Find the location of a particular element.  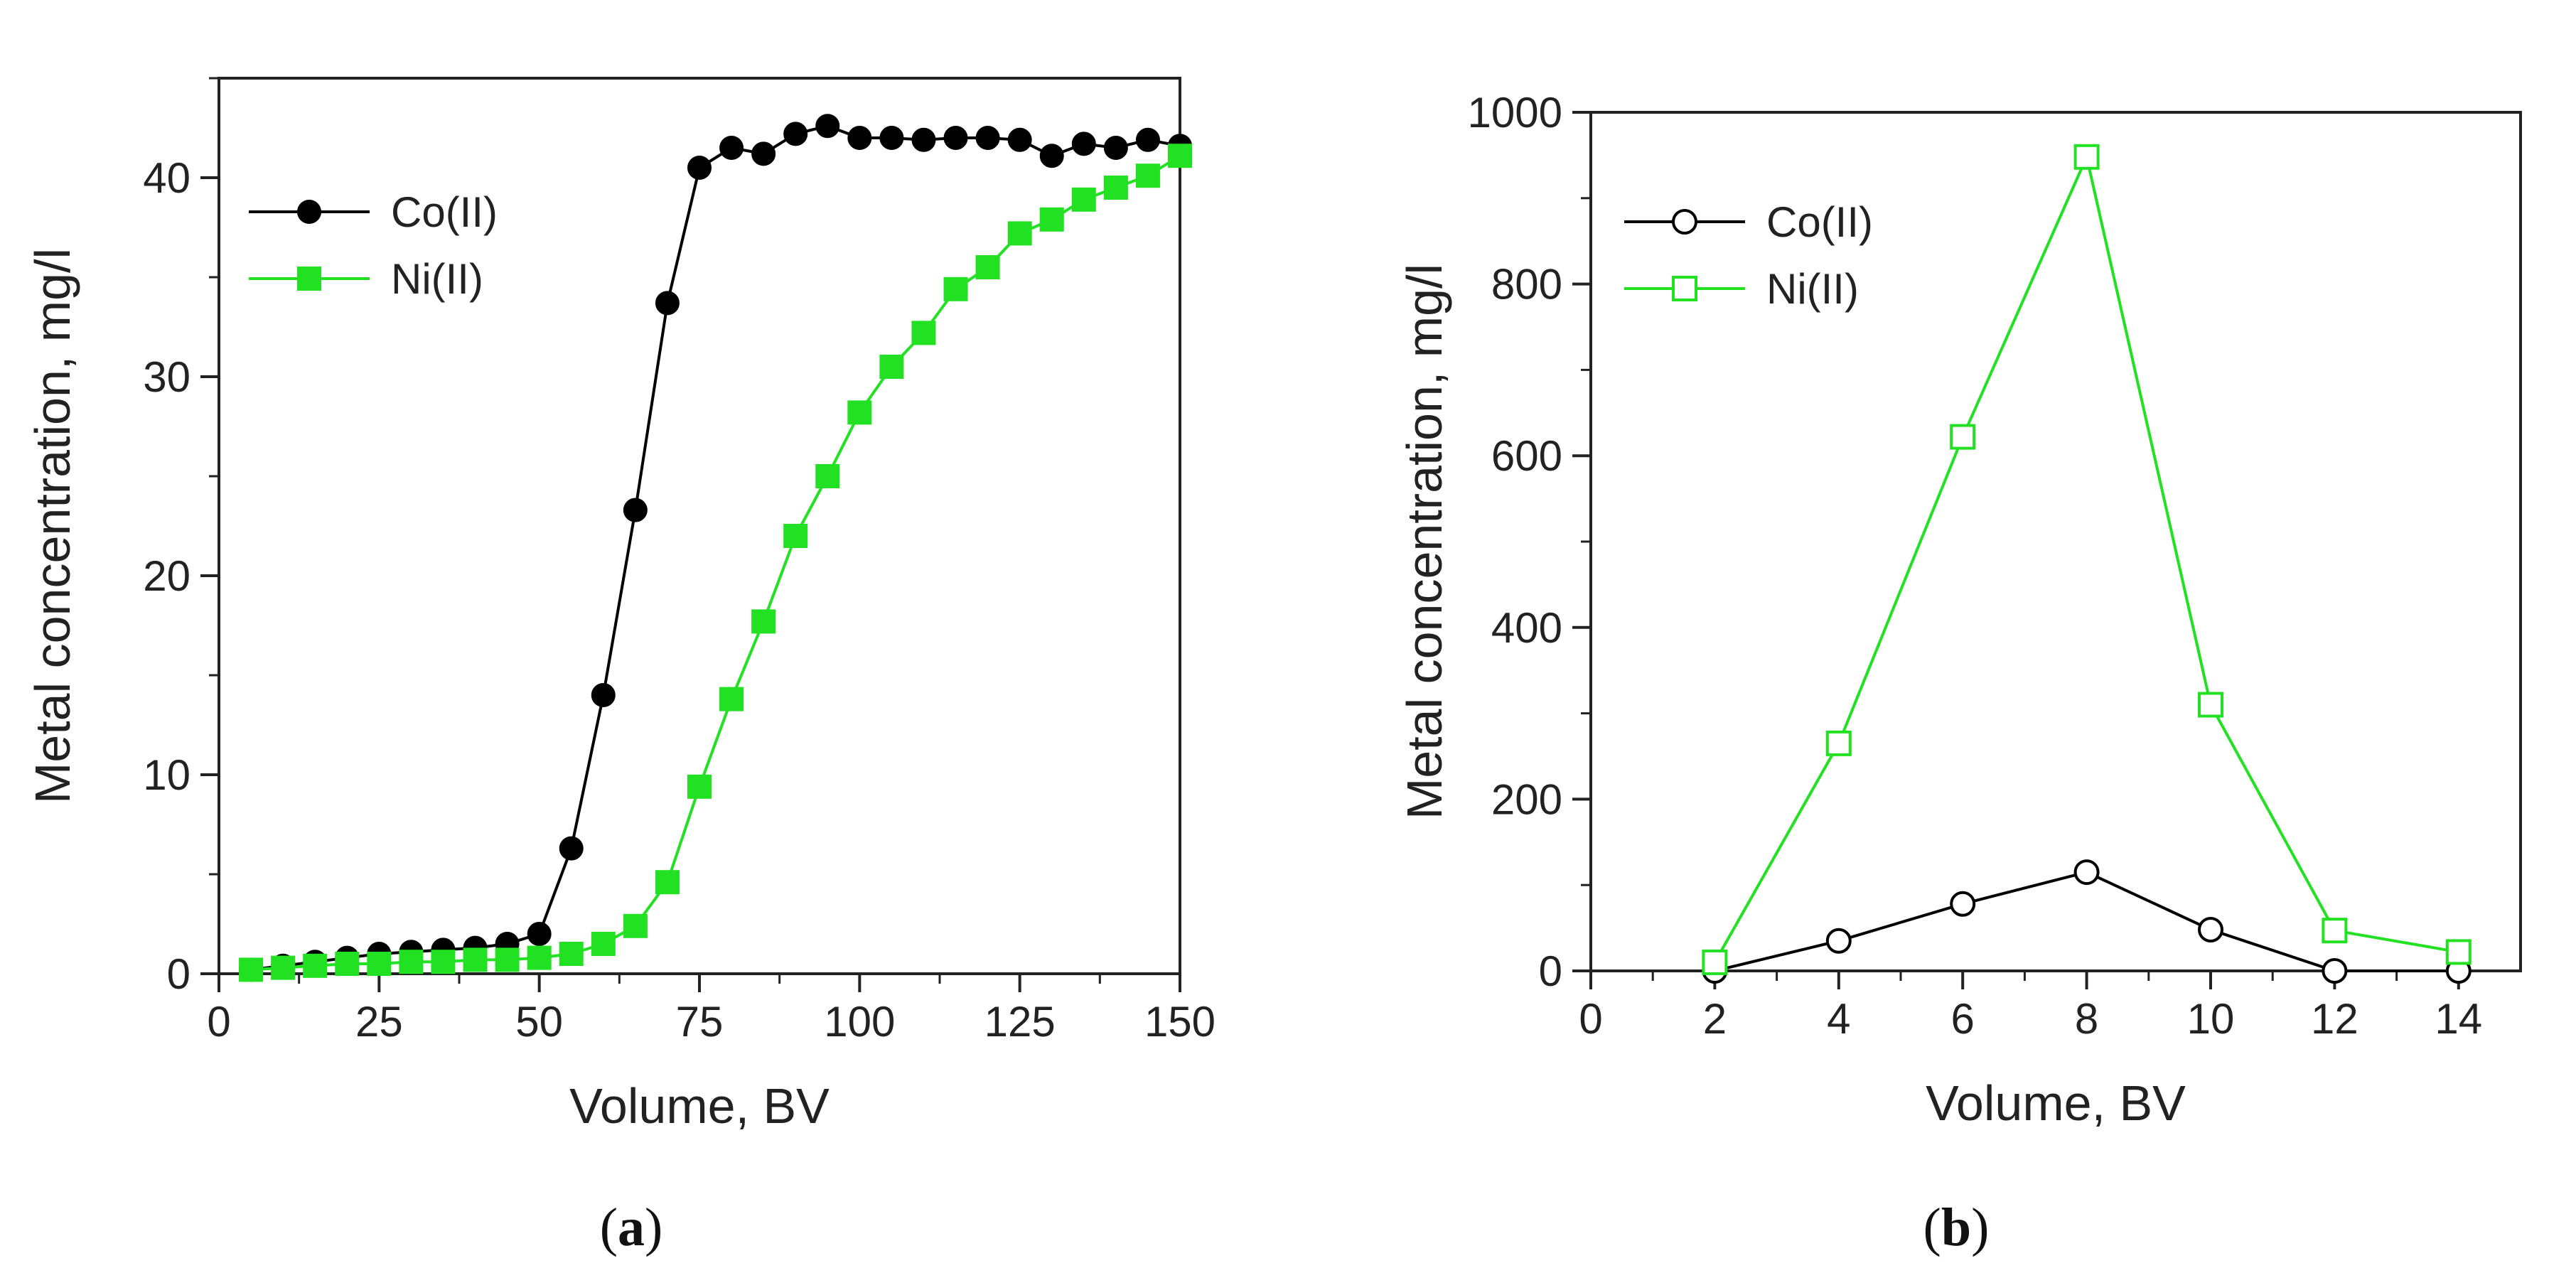

x-tick-label: 12 is located at coordinates (2334, 1019).